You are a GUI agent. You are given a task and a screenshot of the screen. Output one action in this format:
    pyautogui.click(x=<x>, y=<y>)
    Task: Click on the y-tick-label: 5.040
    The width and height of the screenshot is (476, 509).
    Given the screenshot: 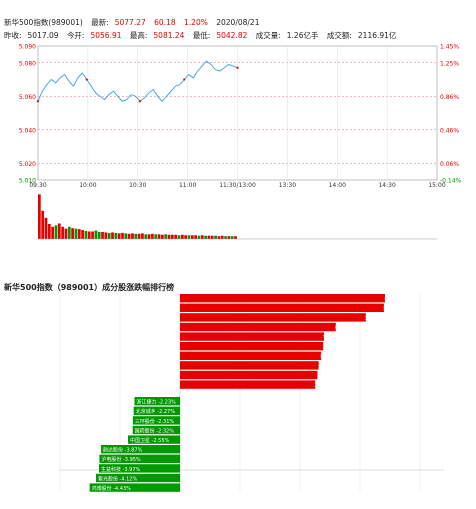 What is the action you would take?
    pyautogui.click(x=27, y=130)
    